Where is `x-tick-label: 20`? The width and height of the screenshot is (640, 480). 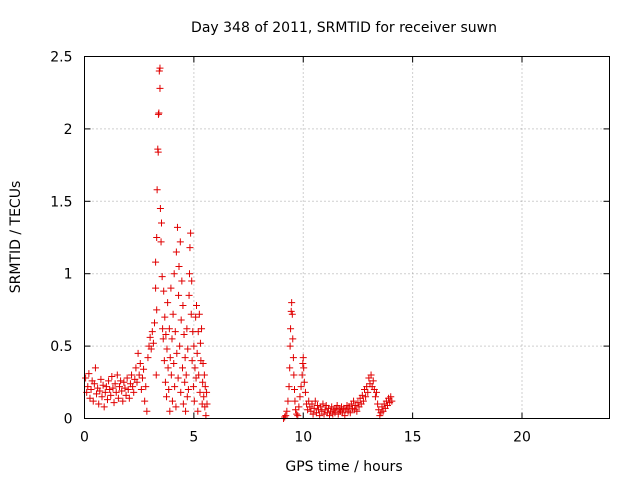 x-tick-label: 20 is located at coordinates (522, 438).